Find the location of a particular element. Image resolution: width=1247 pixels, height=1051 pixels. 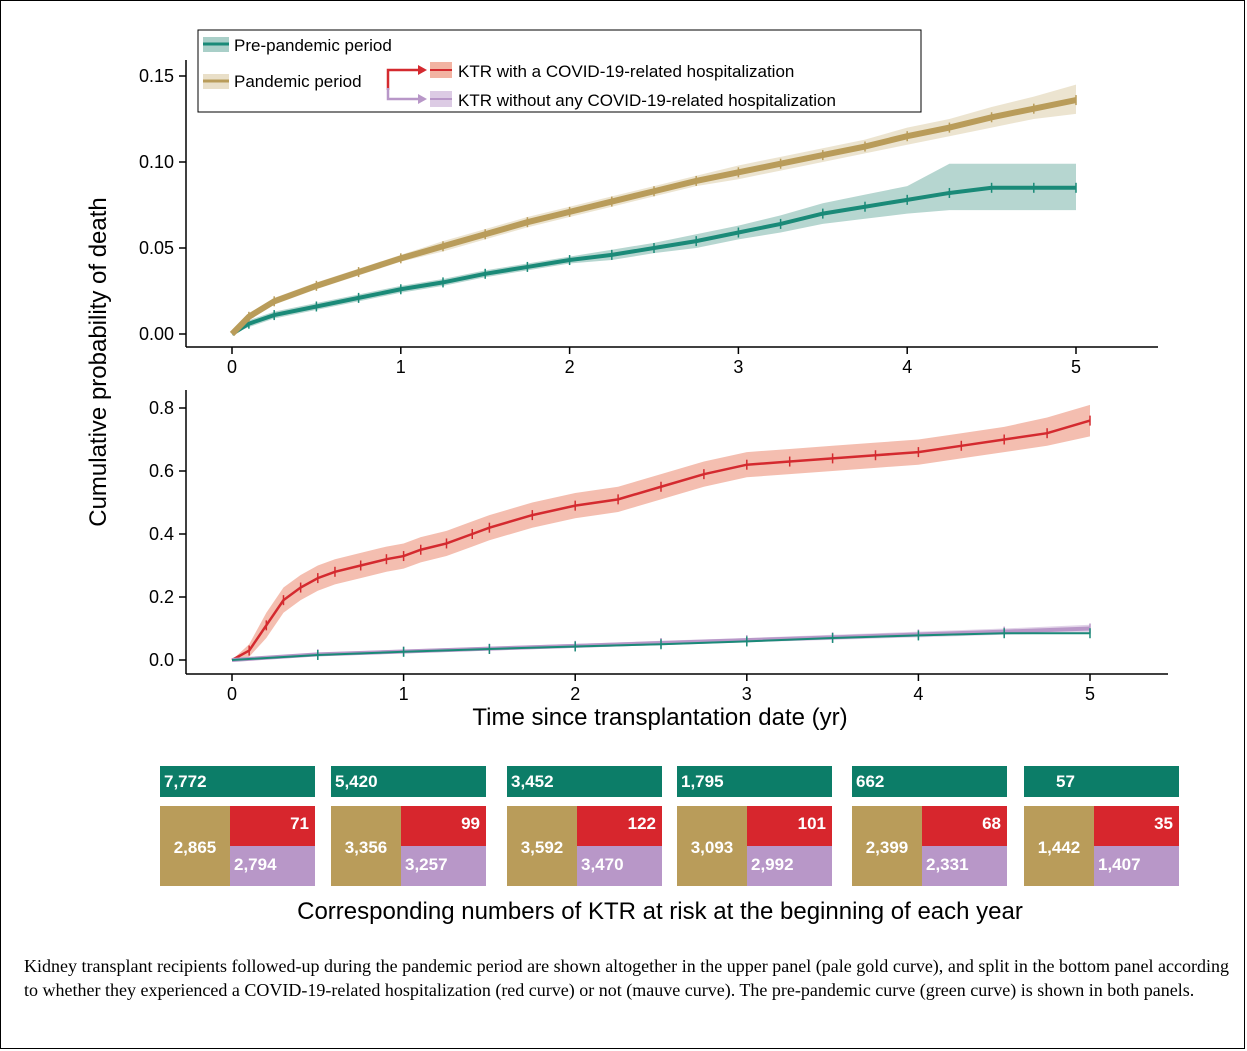

risk-count-pandemic: 3,093 is located at coordinates (712, 846).